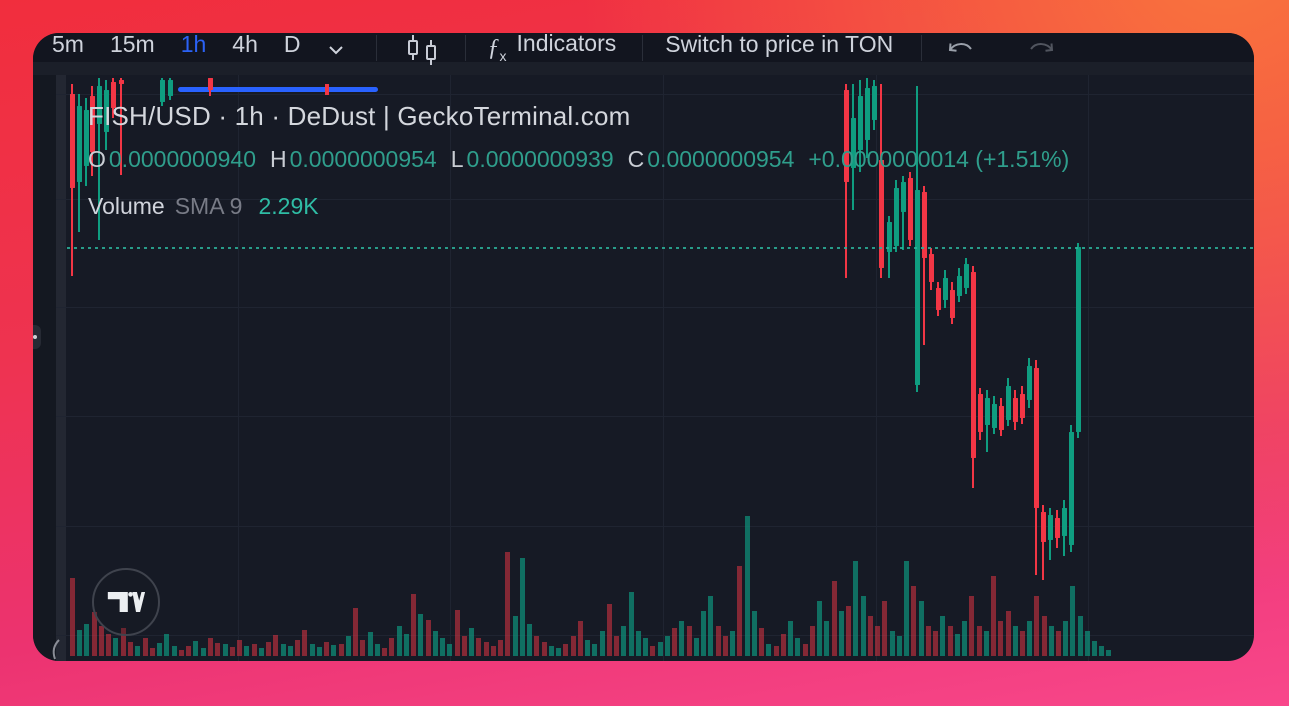 The image size is (1289, 706). I want to click on chevron-down-icon, so click(335, 50).